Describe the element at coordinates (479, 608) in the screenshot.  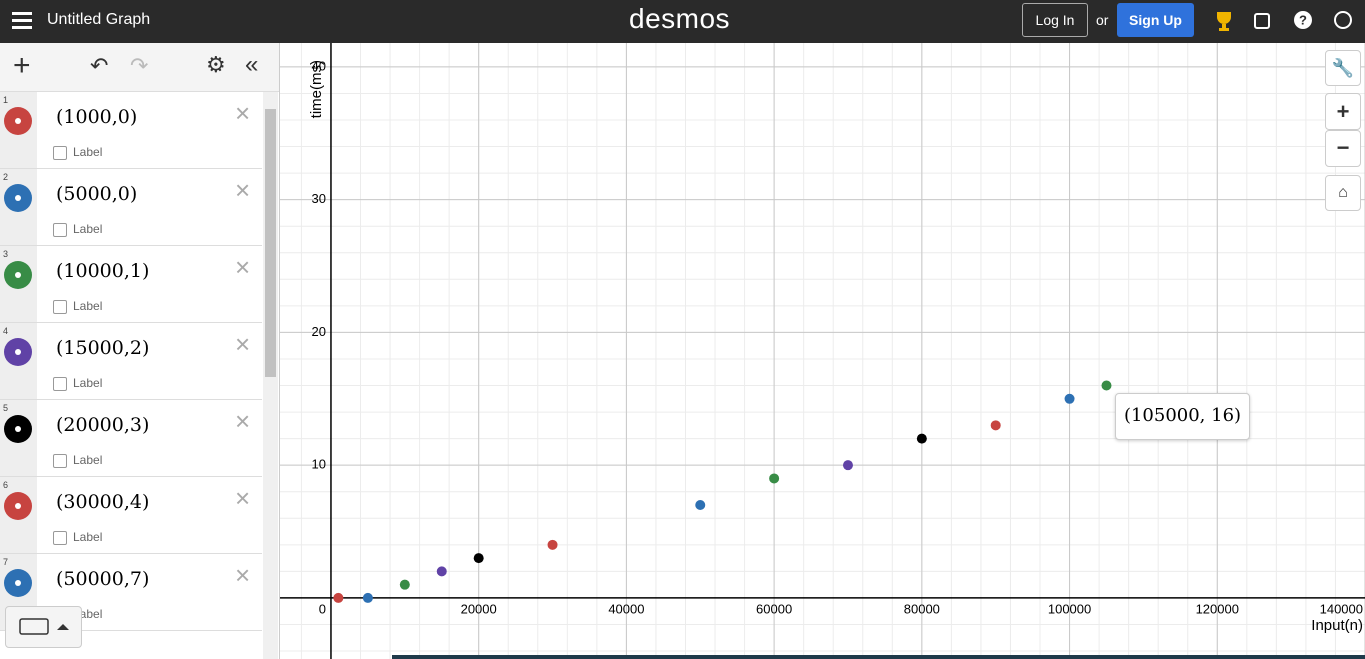
I see `x-tick-label: 20000` at that location.